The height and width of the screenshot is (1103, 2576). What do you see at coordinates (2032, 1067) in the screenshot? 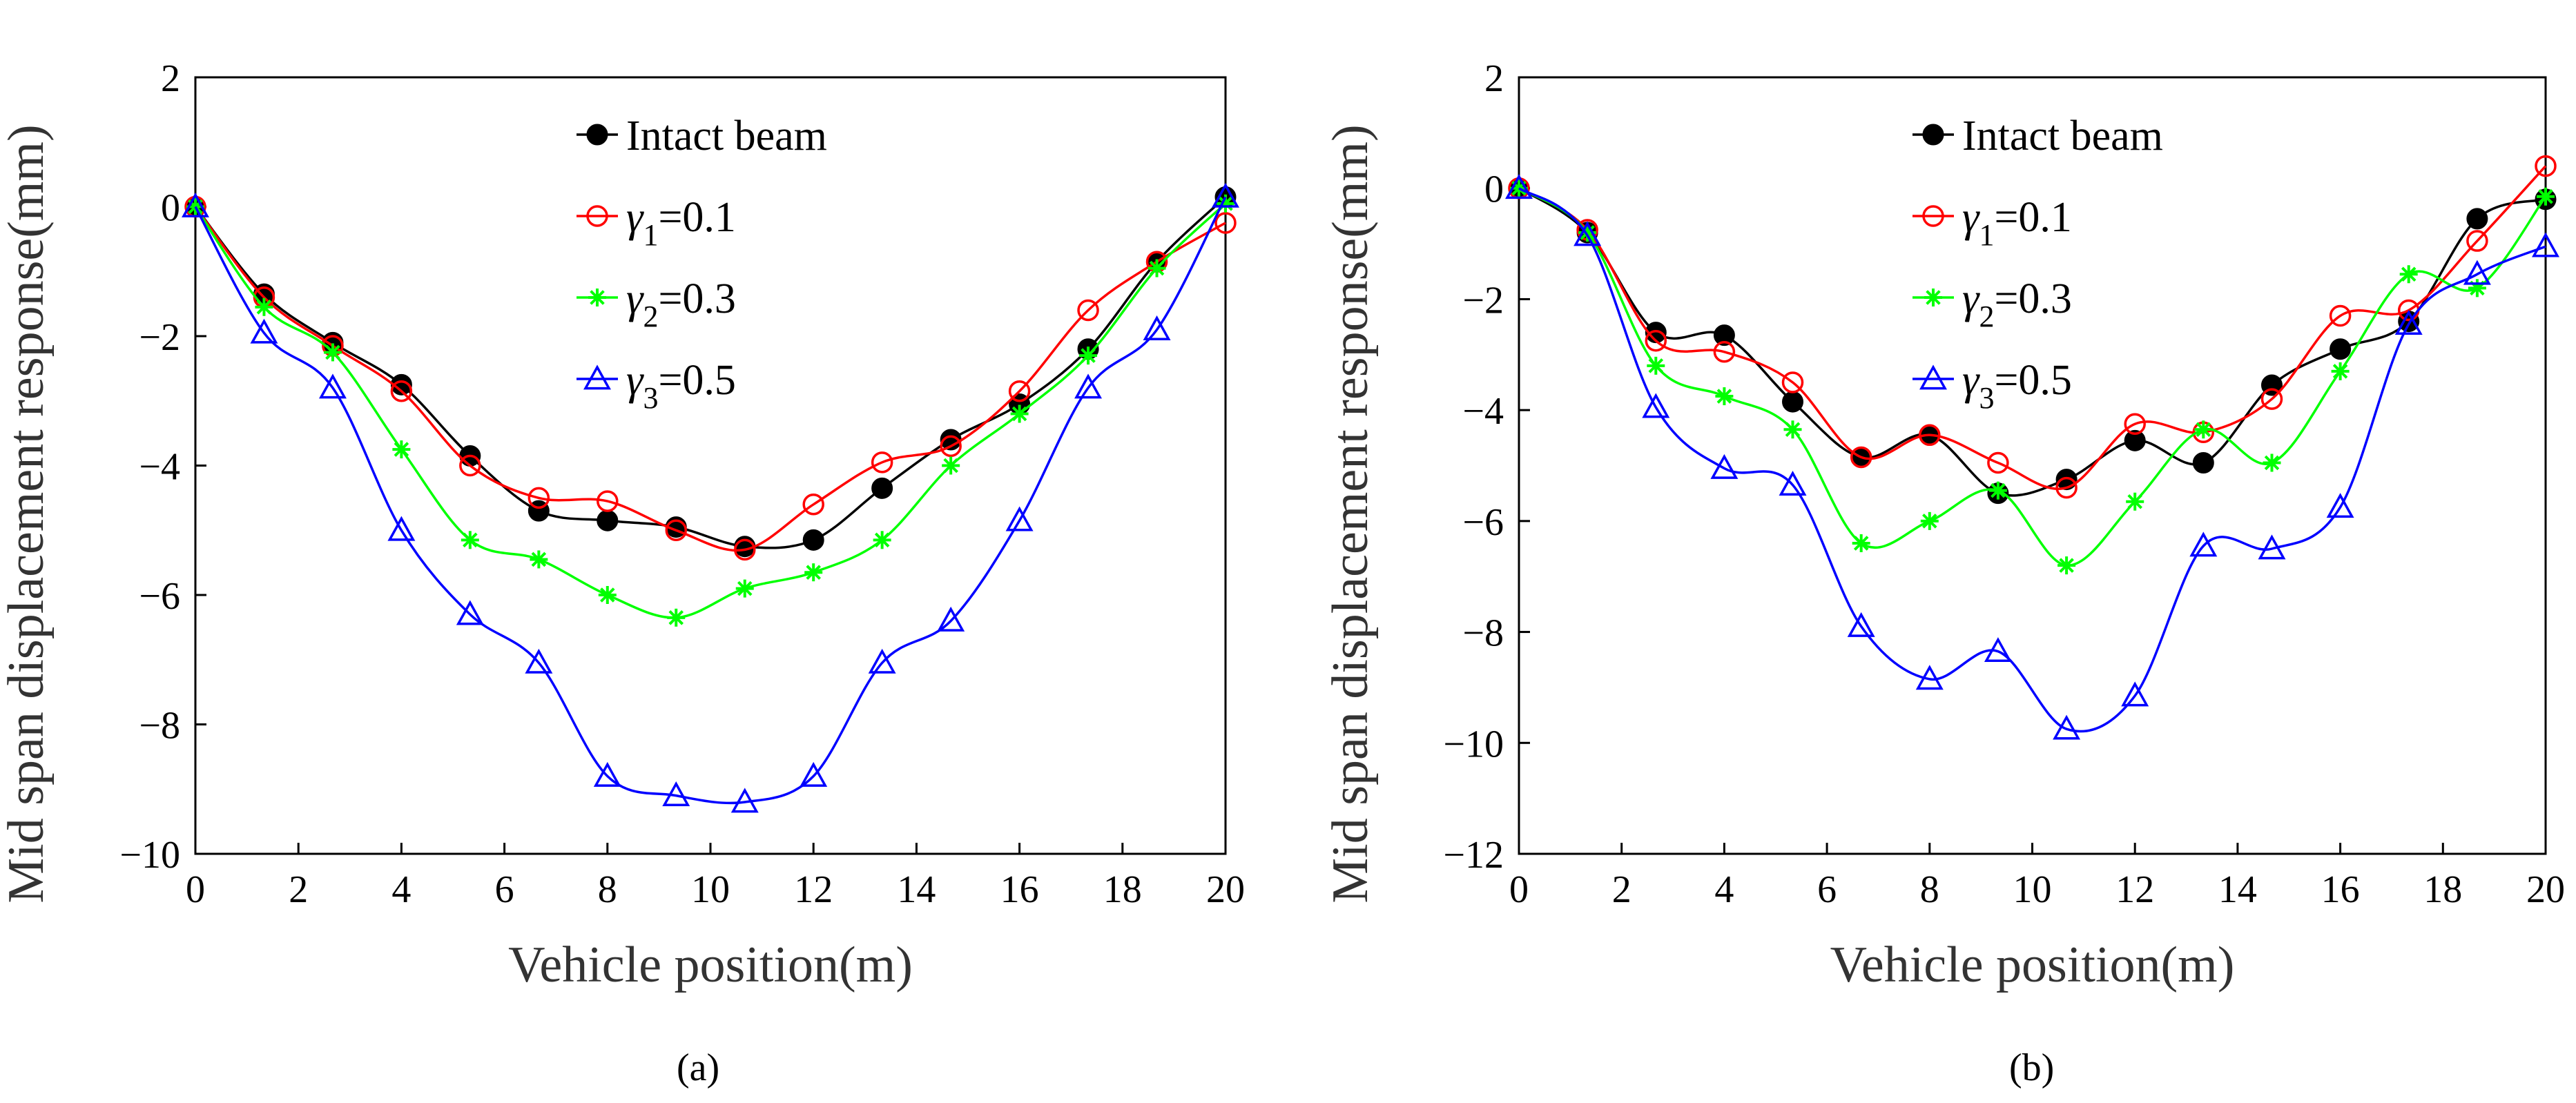
I see `panel-label: (b)` at bounding box center [2032, 1067].